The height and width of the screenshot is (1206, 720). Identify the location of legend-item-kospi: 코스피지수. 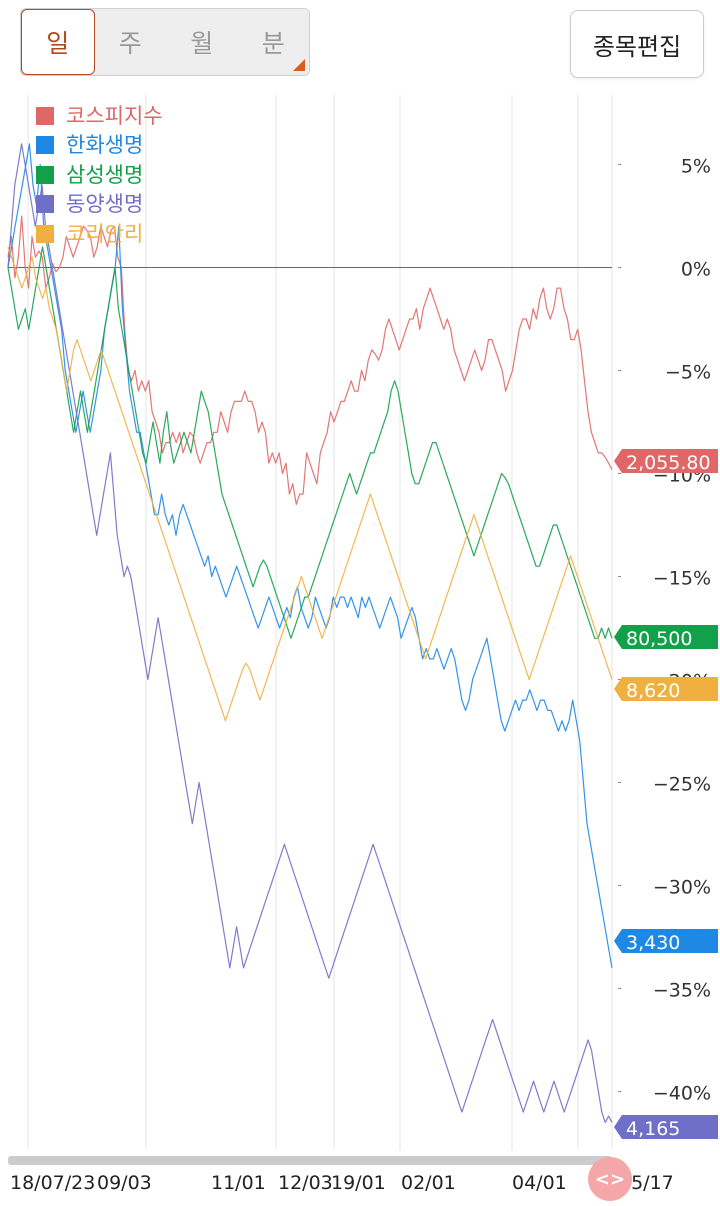
(99, 116).